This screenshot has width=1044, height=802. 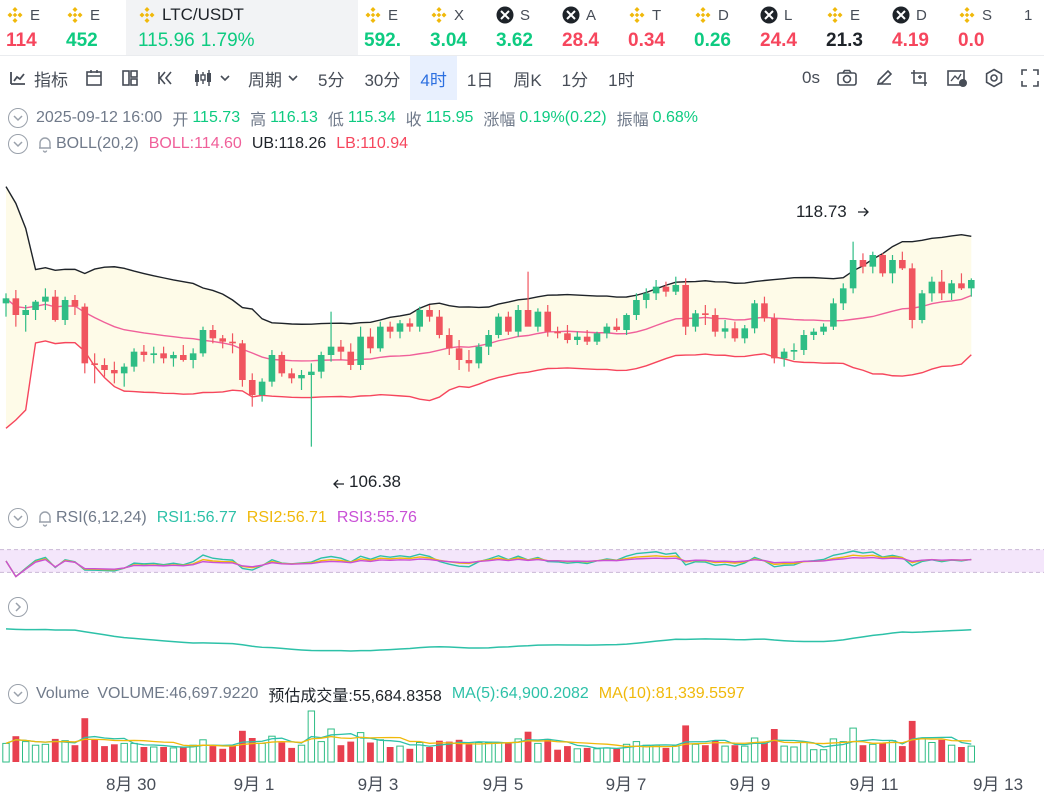 I want to click on ticker-item: X 3.04, so click(x=457, y=27).